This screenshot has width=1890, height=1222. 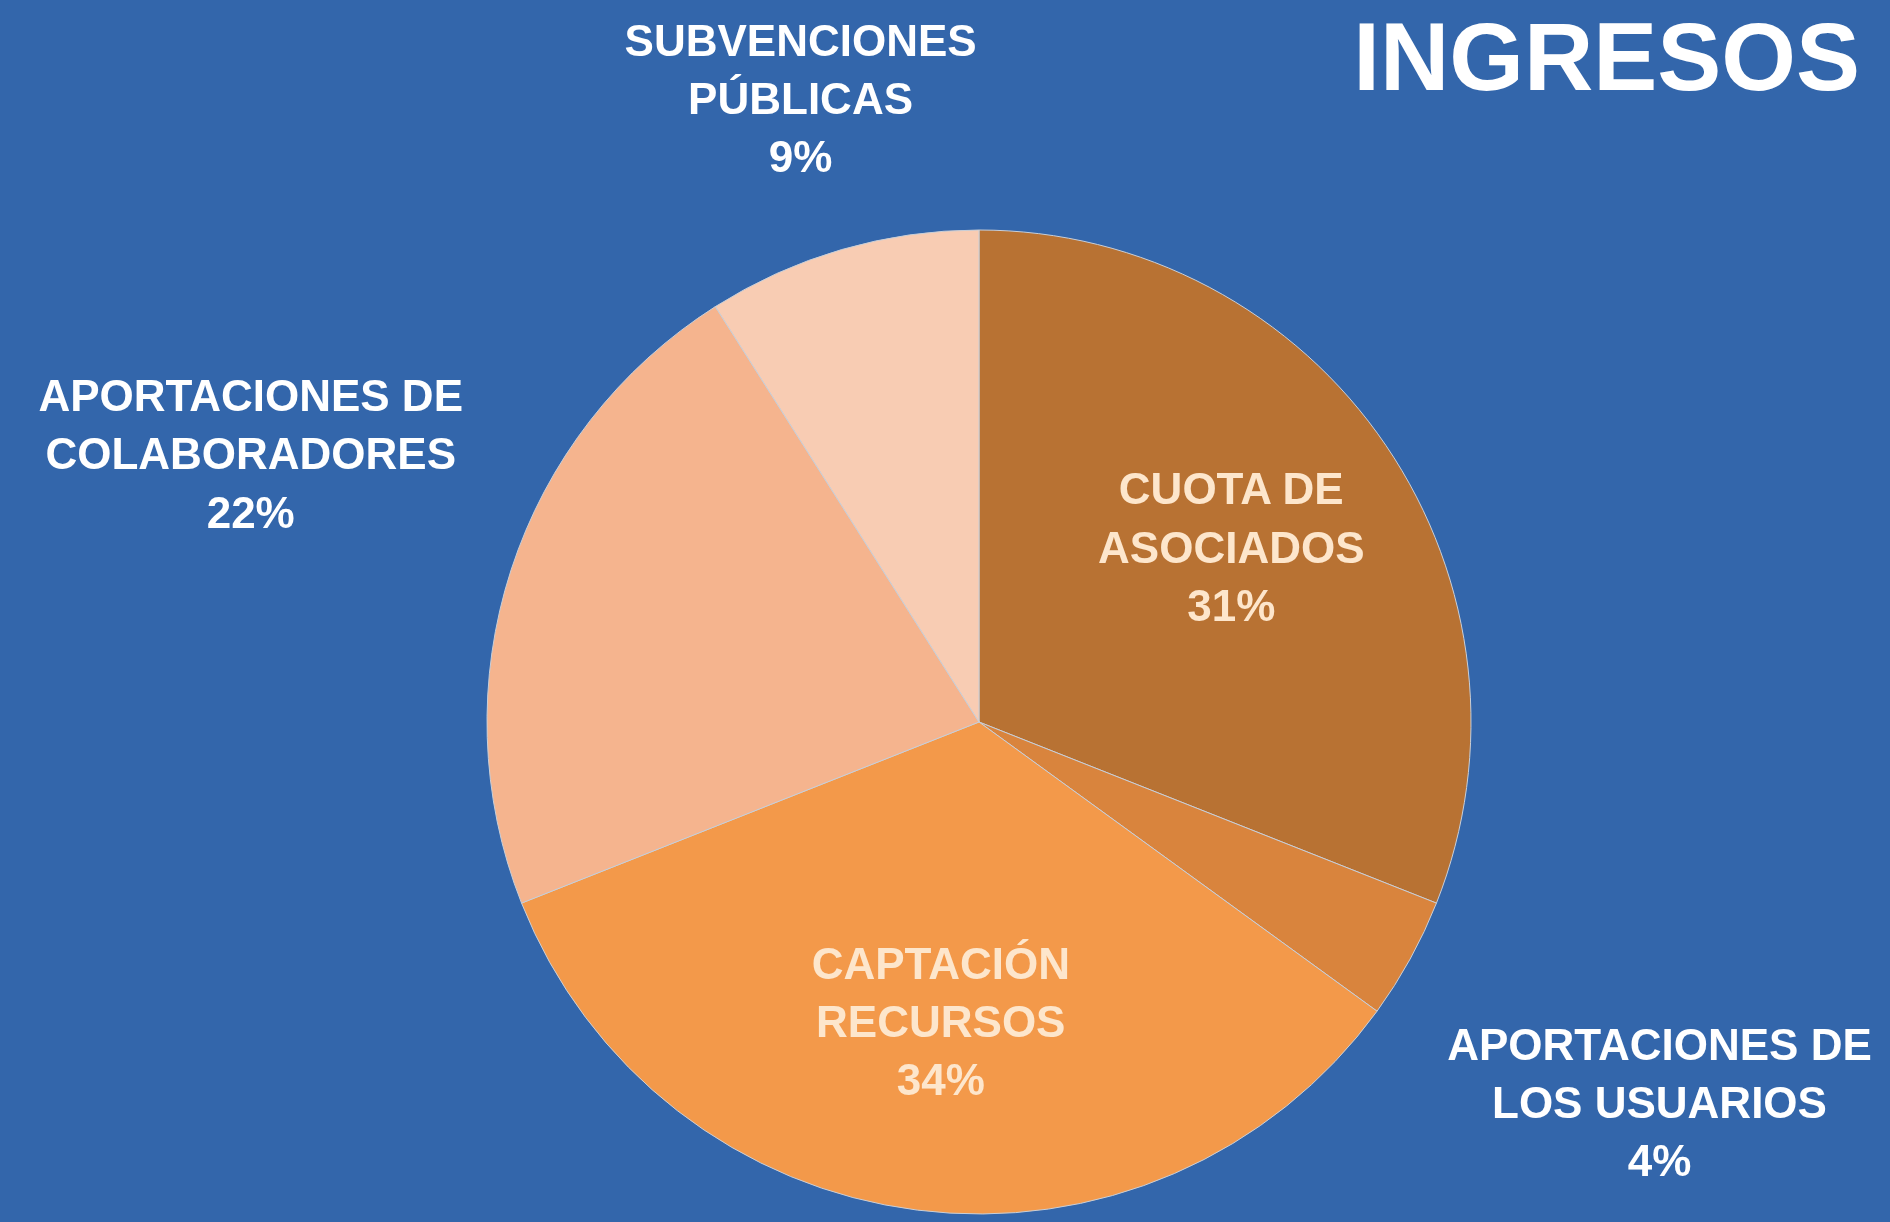 What do you see at coordinates (800, 69) in the screenshot?
I see `slice-label: SUBVENCIONES PÚBLICAS` at bounding box center [800, 69].